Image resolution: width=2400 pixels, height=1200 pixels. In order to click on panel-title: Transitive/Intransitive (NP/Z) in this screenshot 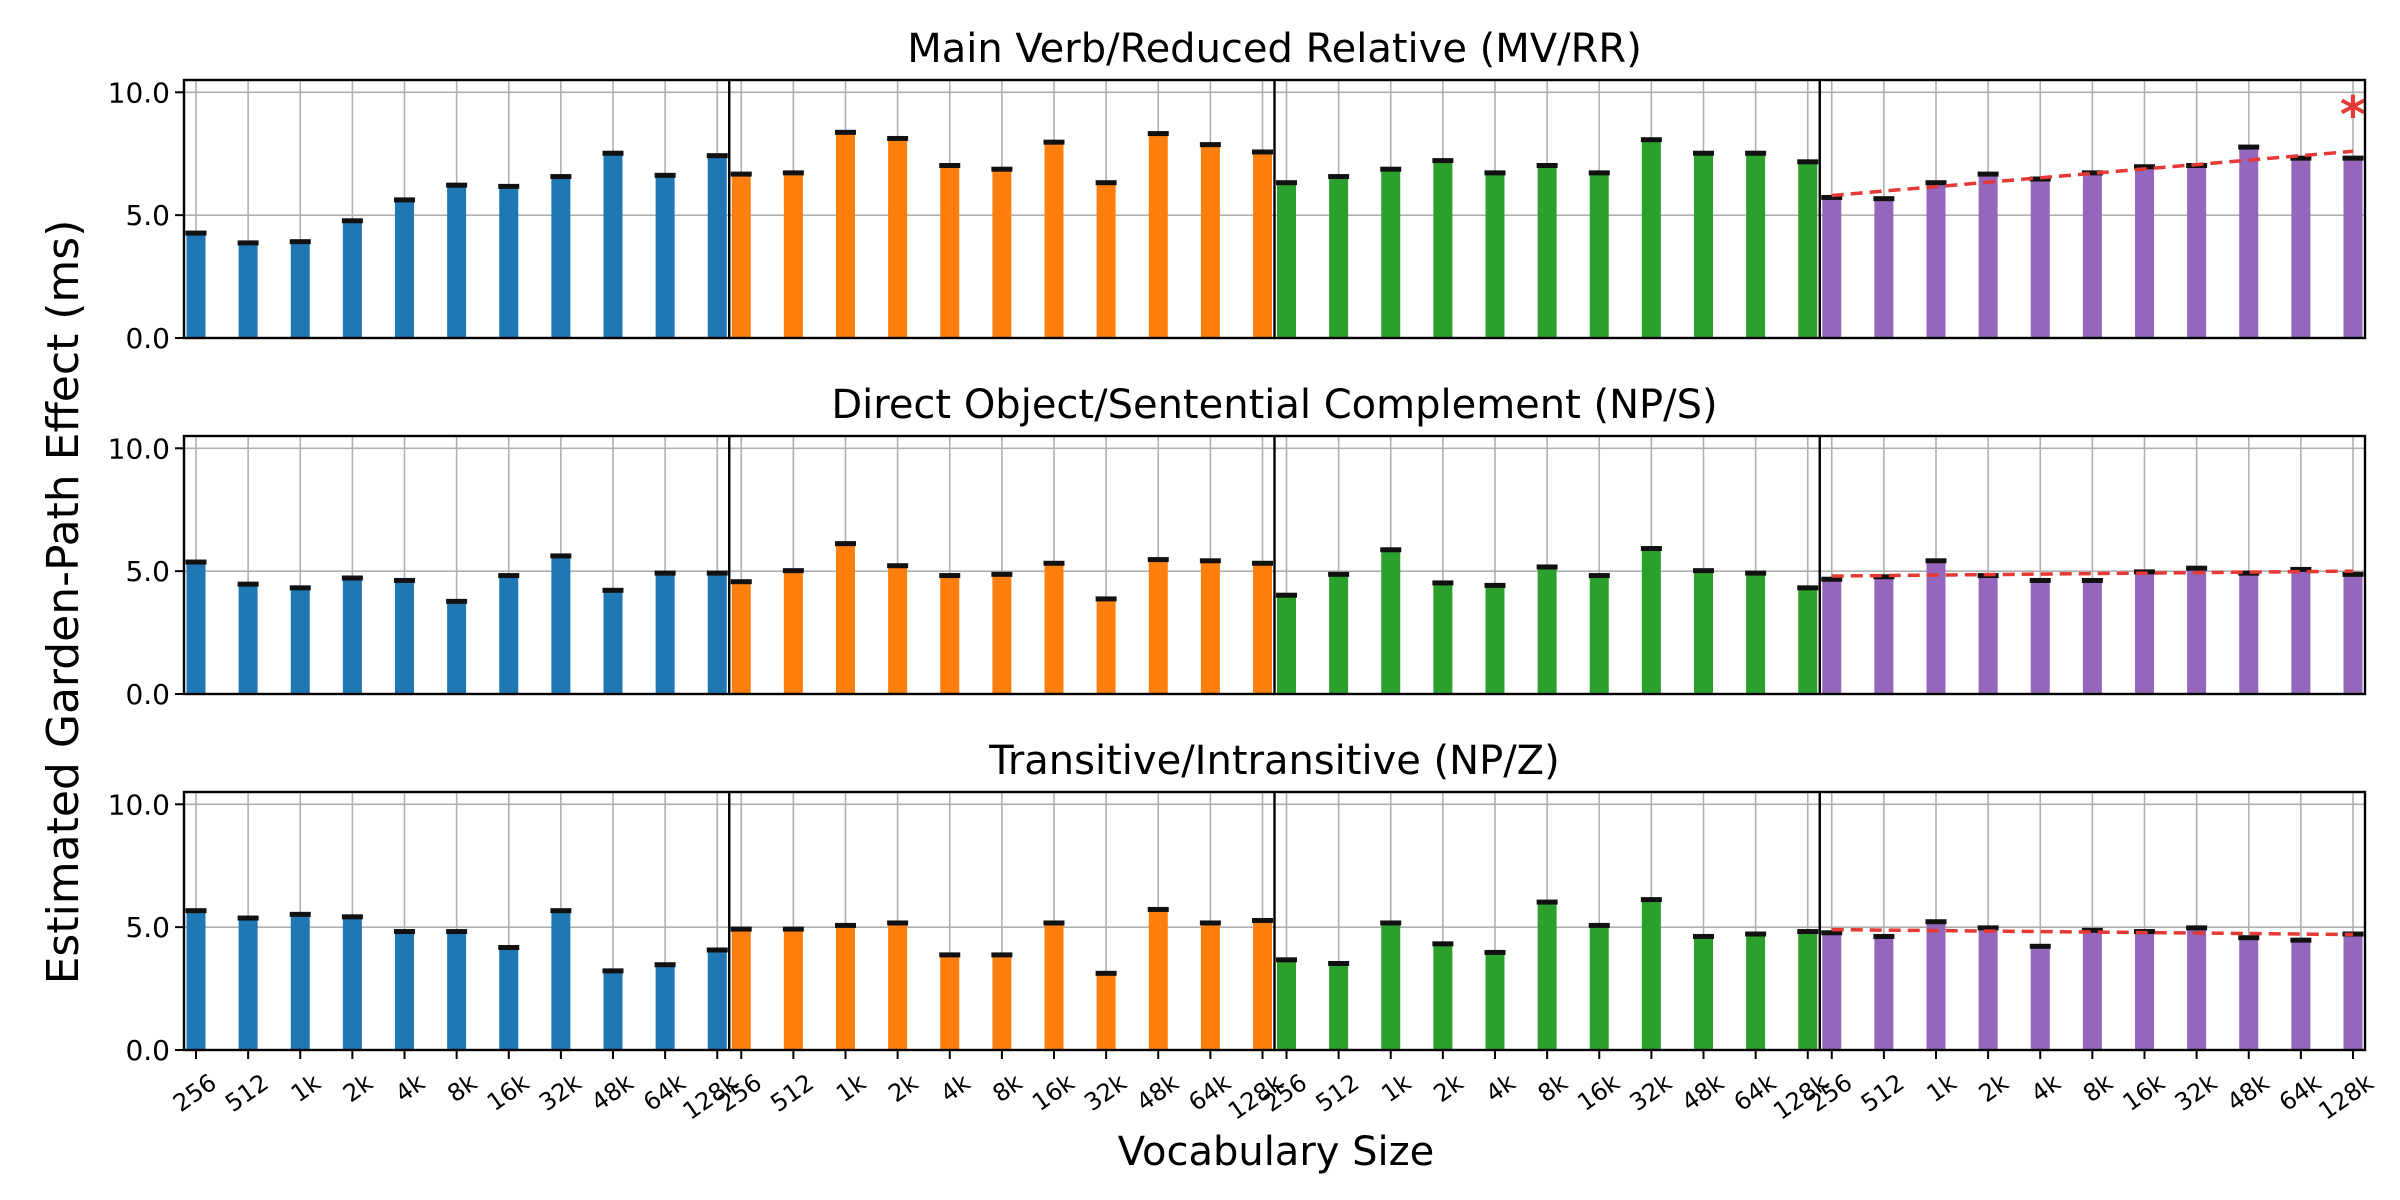, I will do `click(1273, 761)`.